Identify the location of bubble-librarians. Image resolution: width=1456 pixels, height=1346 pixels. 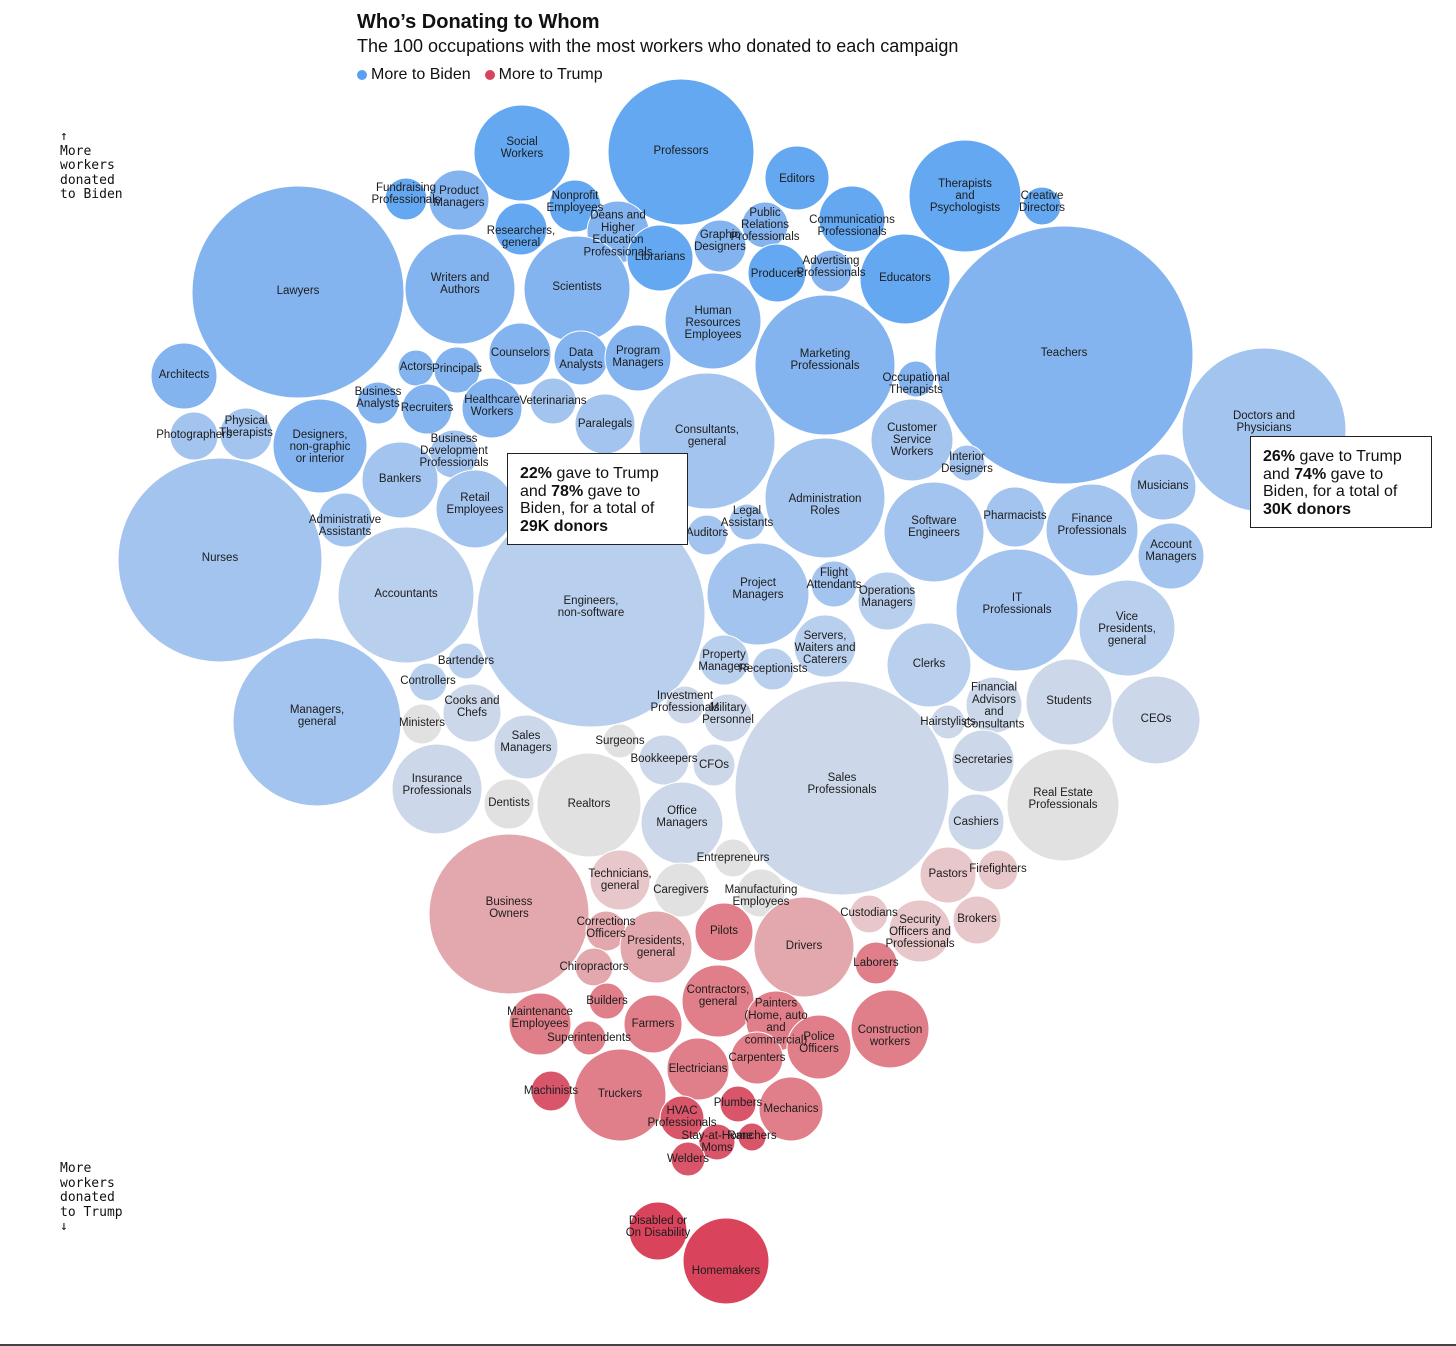
(660, 258).